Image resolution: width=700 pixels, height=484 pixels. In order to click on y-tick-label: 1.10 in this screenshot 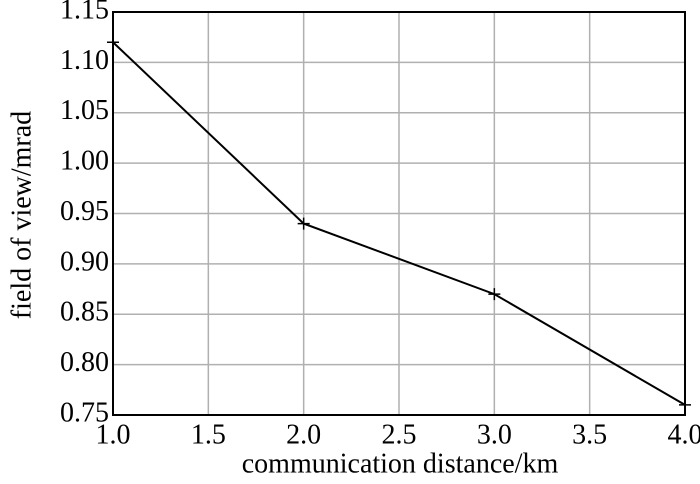, I will do `click(84, 60)`.